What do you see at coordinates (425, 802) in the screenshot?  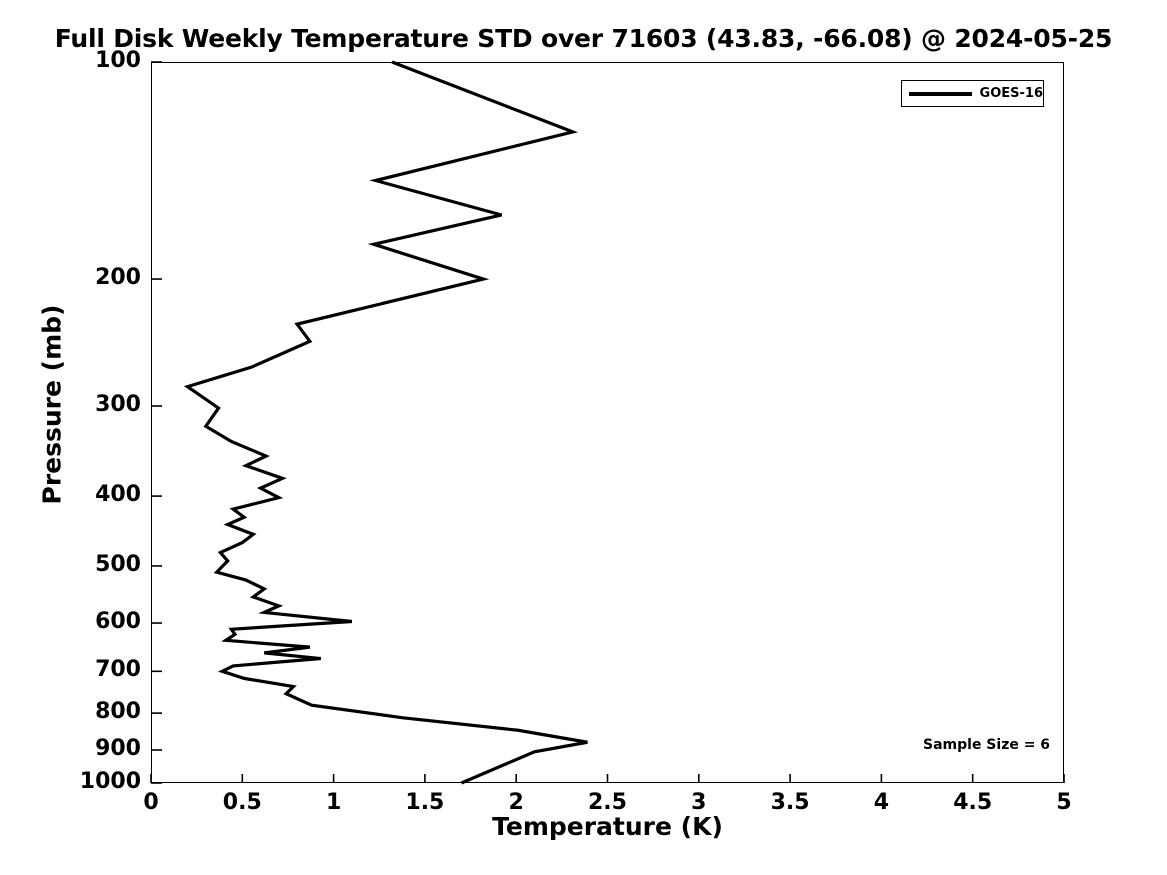 I see `x-tick-label: 1.5` at bounding box center [425, 802].